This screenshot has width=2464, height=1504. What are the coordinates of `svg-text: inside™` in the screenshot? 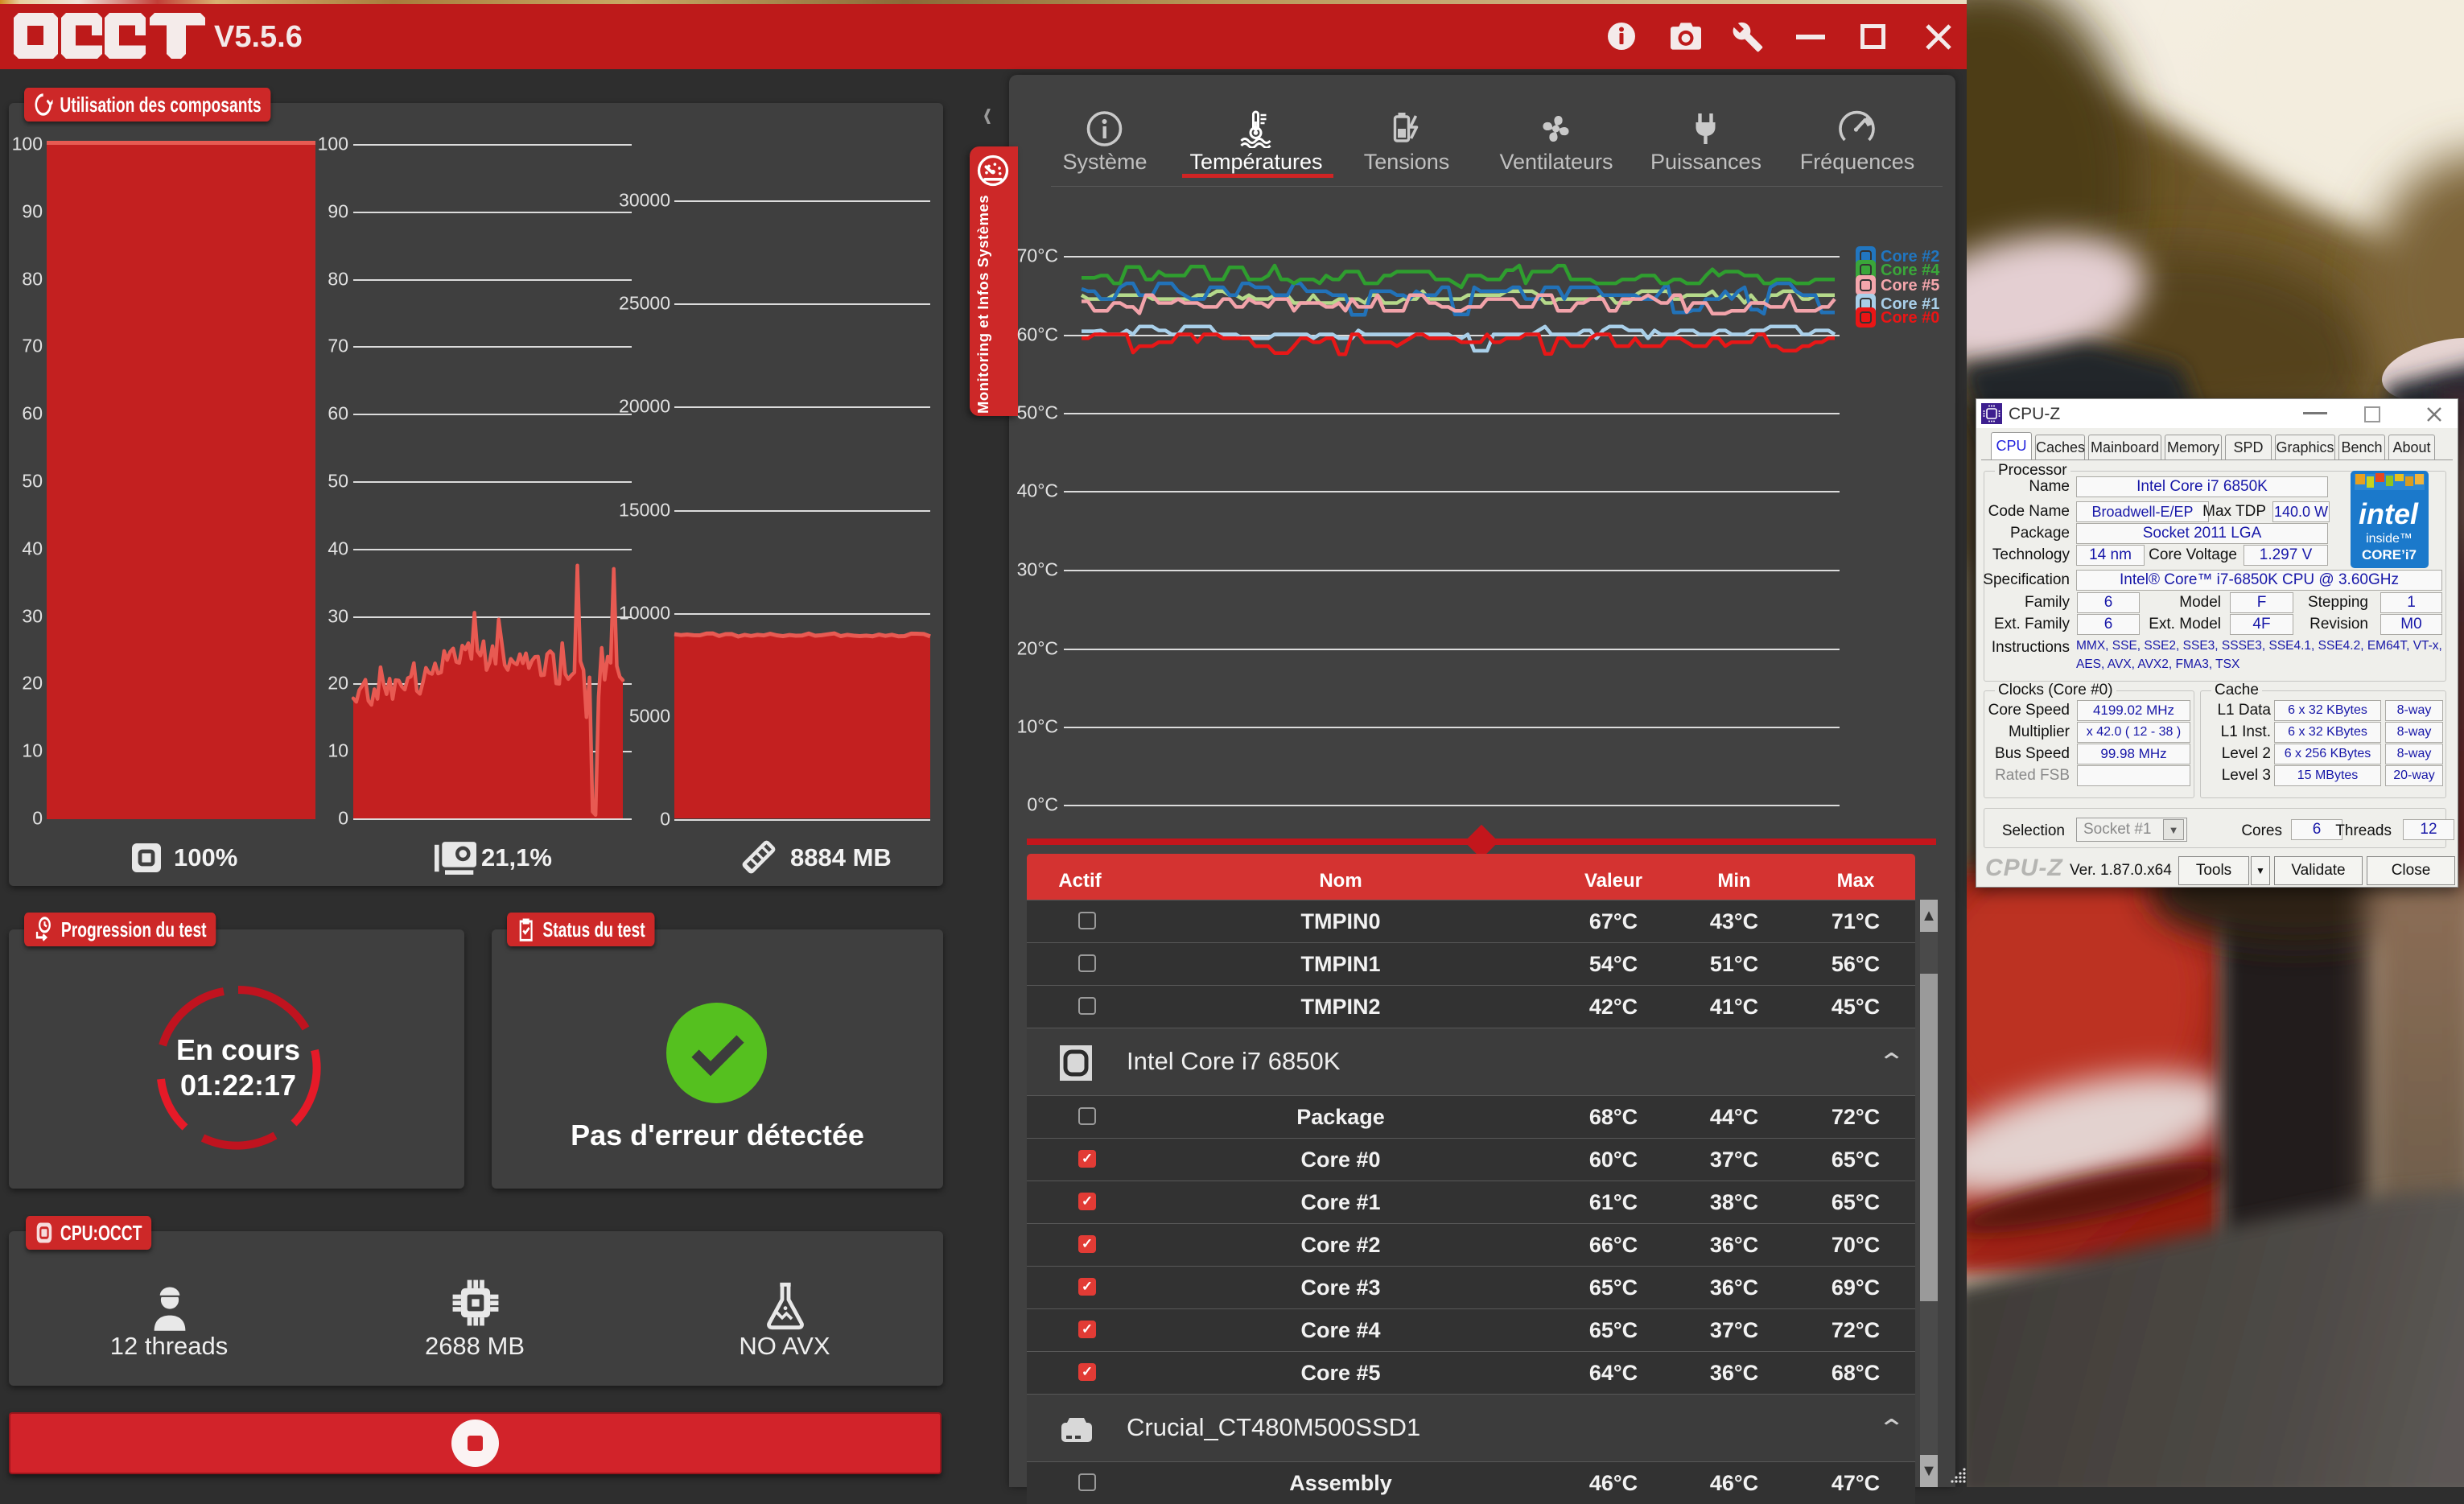 It's located at (2389, 539).